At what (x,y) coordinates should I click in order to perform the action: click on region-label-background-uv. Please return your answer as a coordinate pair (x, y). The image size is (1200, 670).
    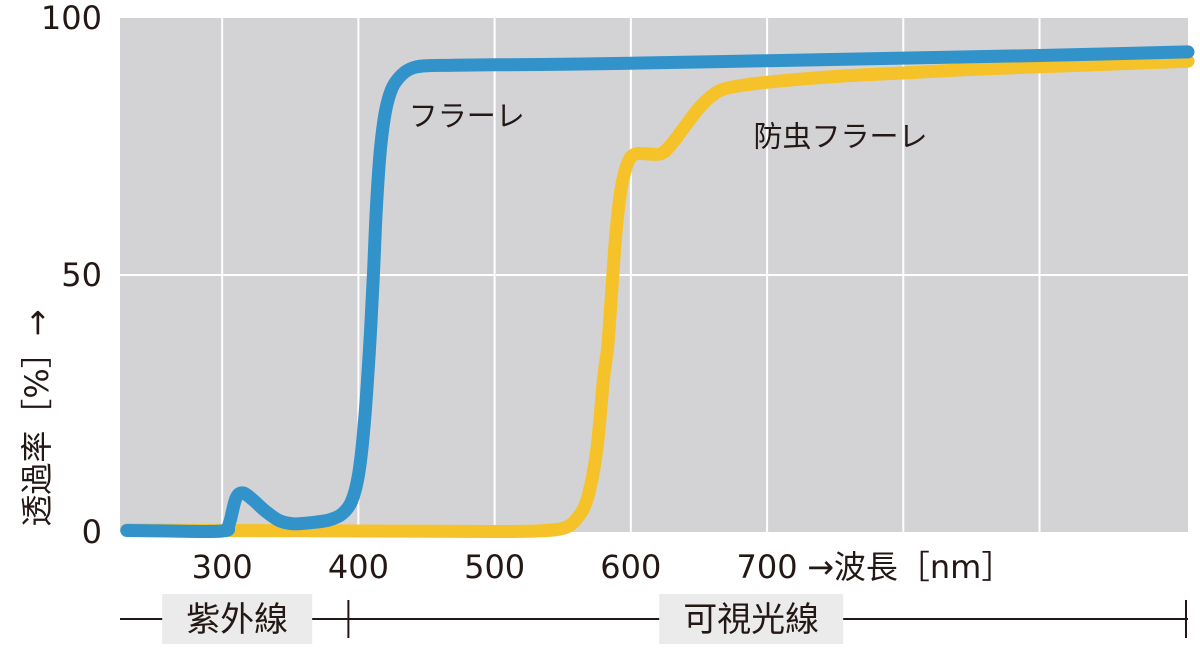
    Looking at the image, I should click on (237, 619).